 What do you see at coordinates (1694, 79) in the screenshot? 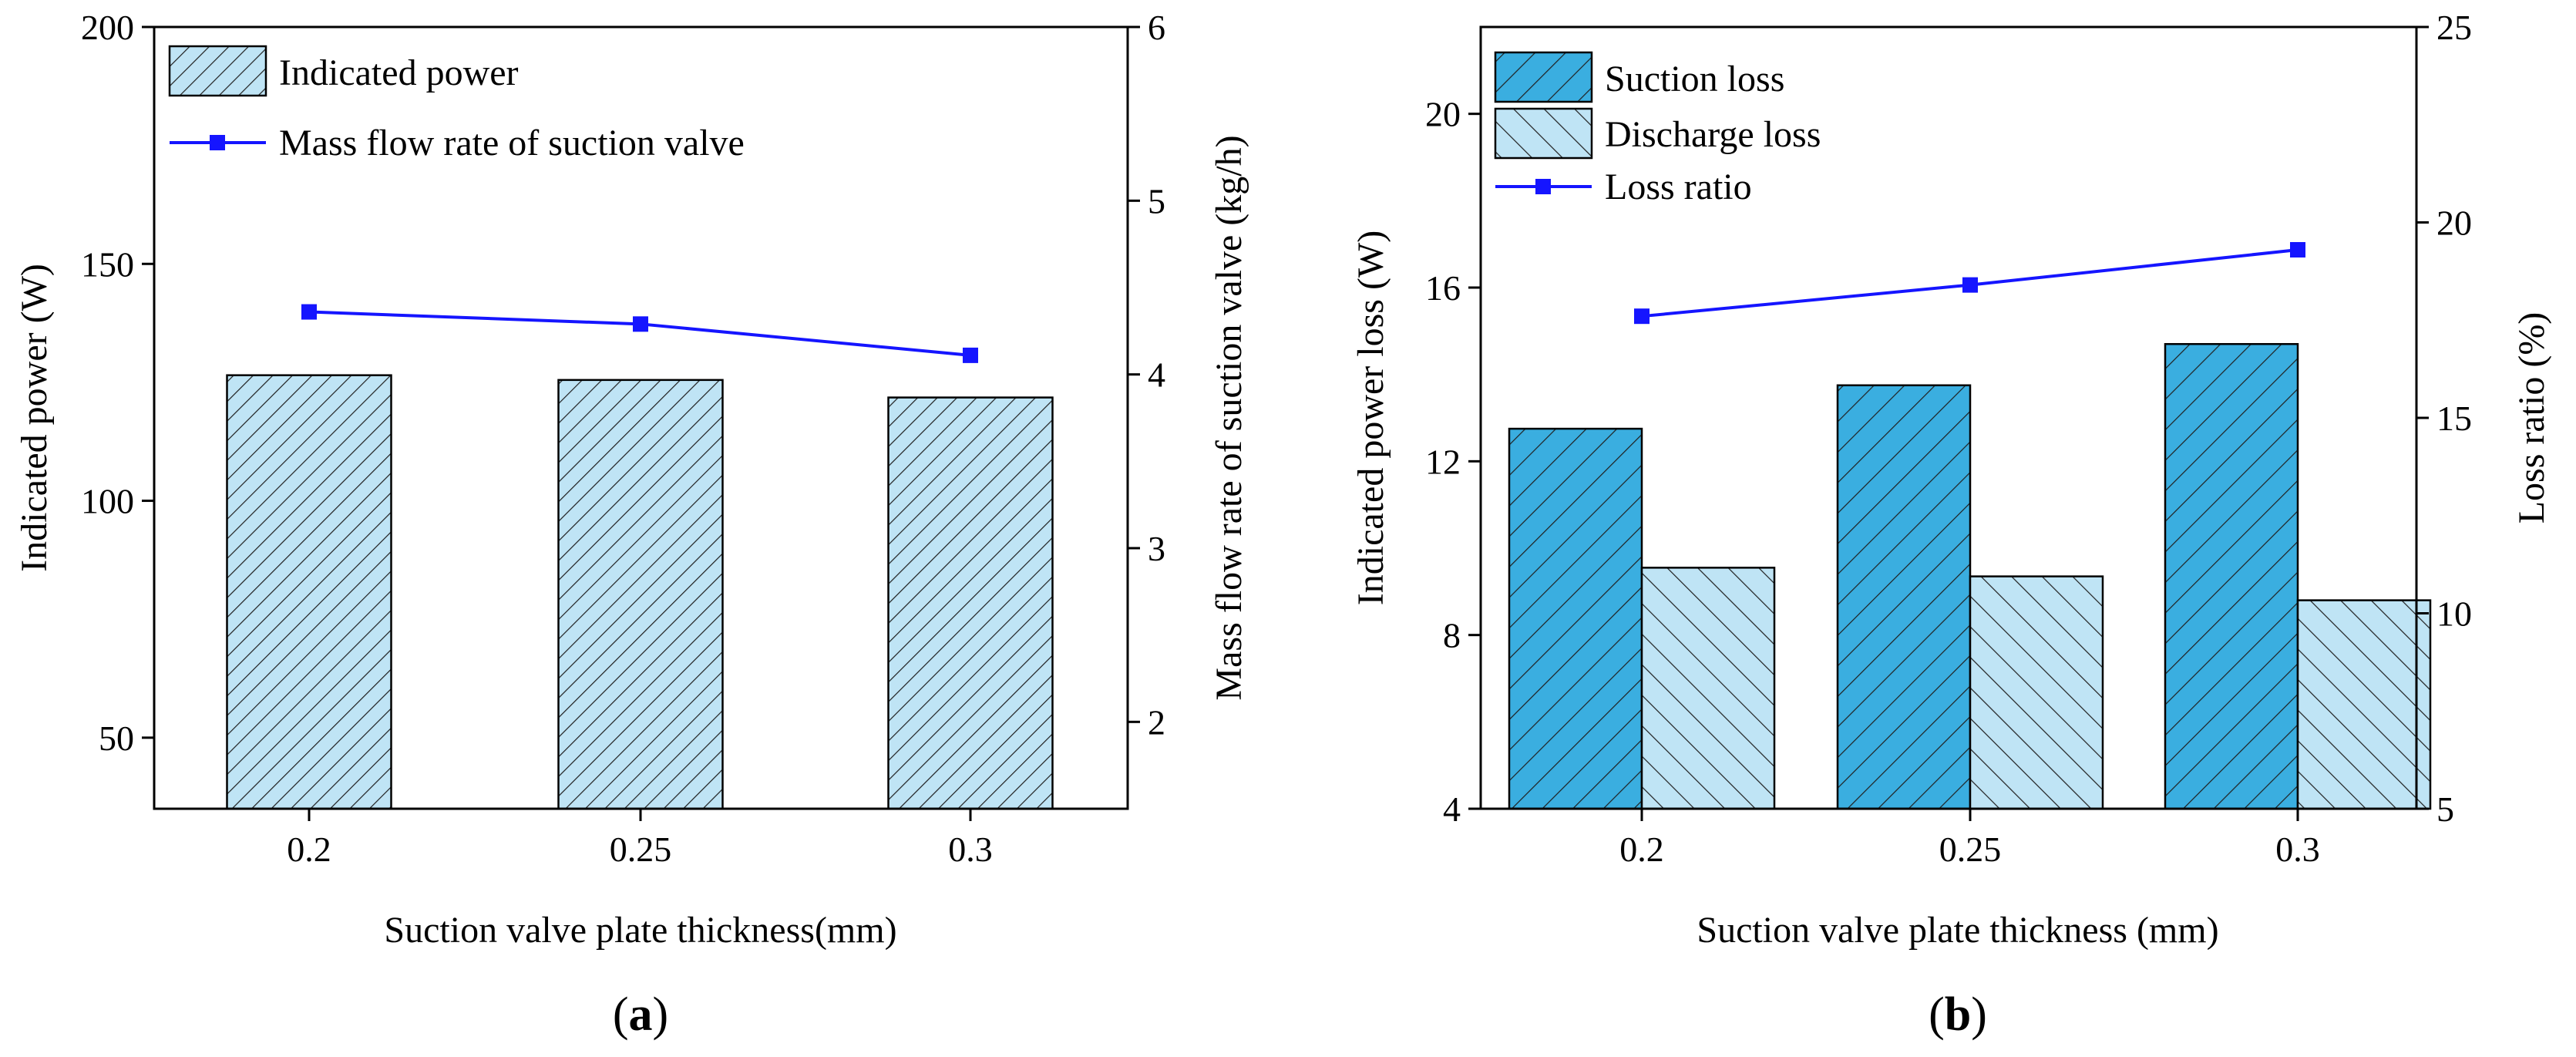
I see `legend-label-suction-loss: Suction loss` at bounding box center [1694, 79].